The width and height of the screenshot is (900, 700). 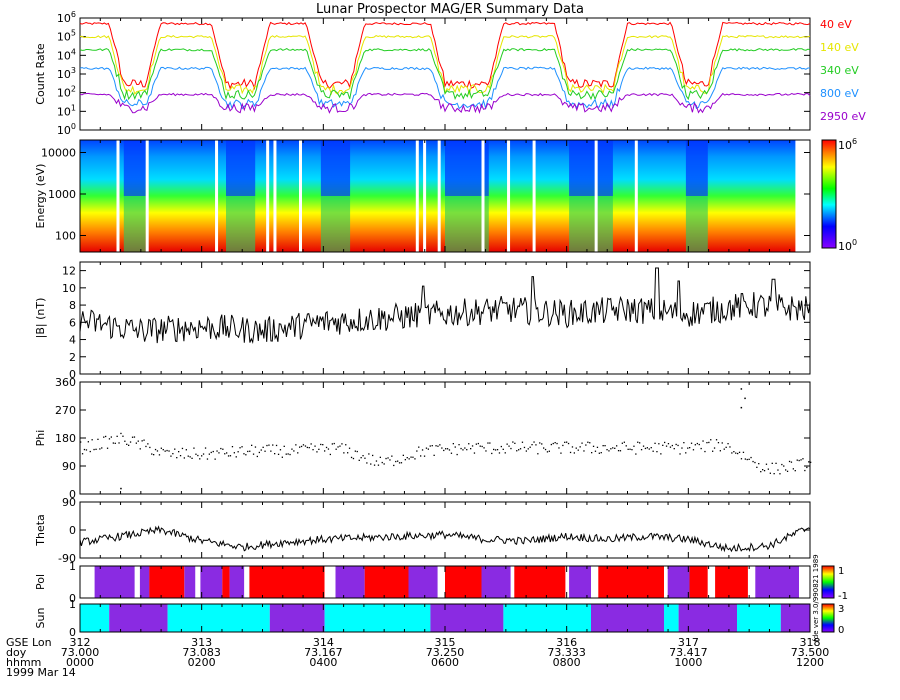 I want to click on x-tick-label-doy-1: 73.083, so click(x=201, y=652).